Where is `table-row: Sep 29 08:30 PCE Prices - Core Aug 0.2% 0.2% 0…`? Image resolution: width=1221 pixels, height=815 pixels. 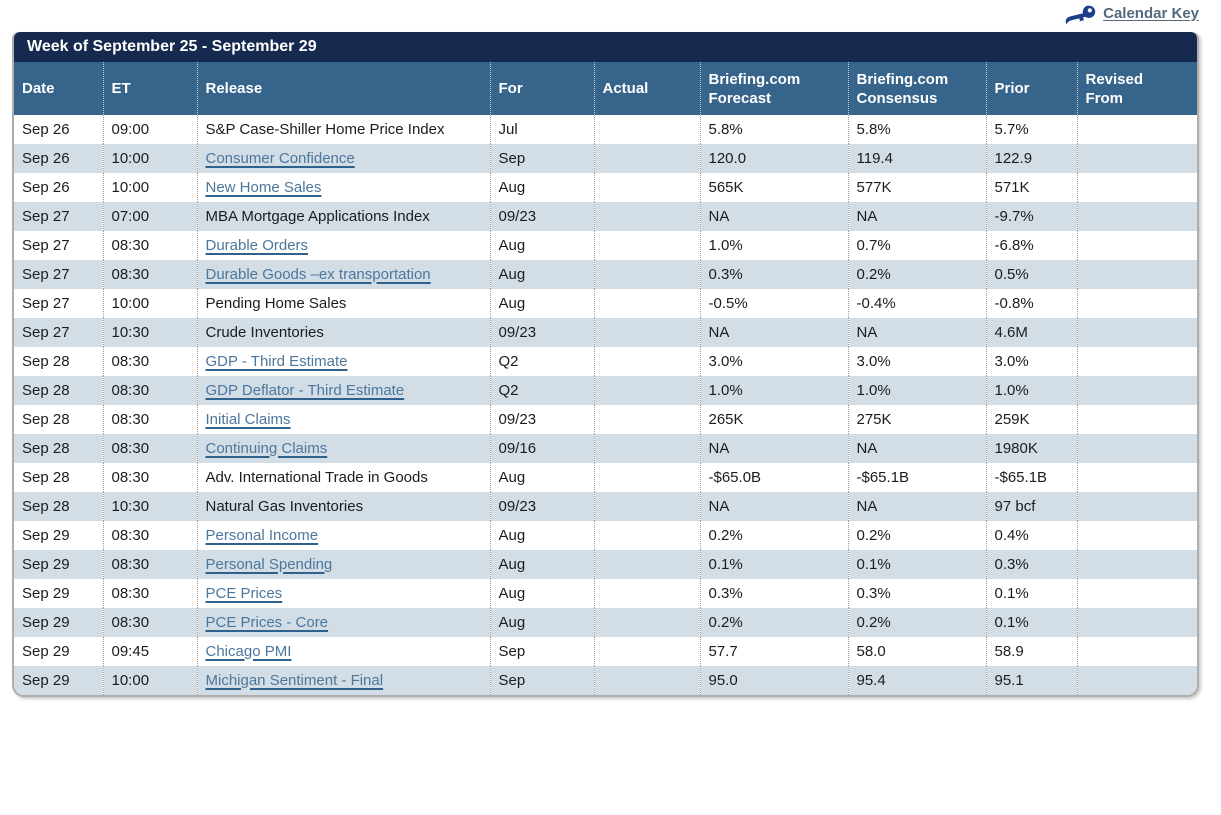
table-row: Sep 29 08:30 PCE Prices - Core Aug 0.2% 0.2% 0… is located at coordinates (605, 622).